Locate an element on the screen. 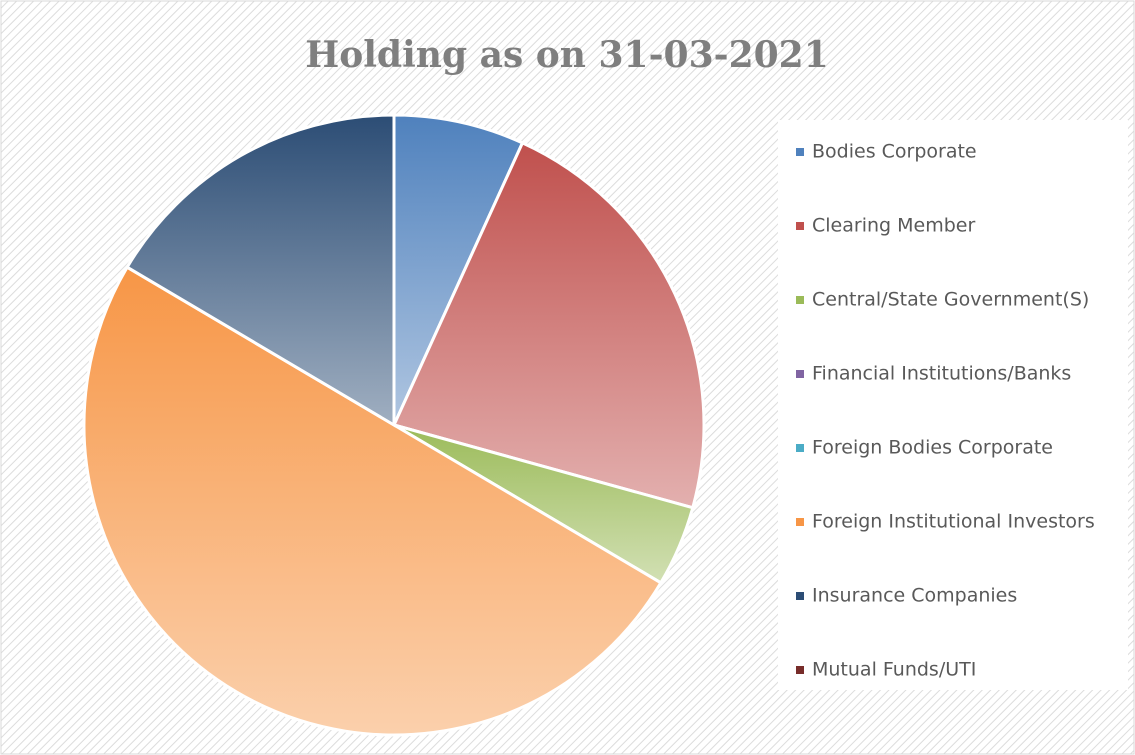 This screenshot has width=1135, height=755. legend-label: Financial Institutions/Banks is located at coordinates (941, 374).